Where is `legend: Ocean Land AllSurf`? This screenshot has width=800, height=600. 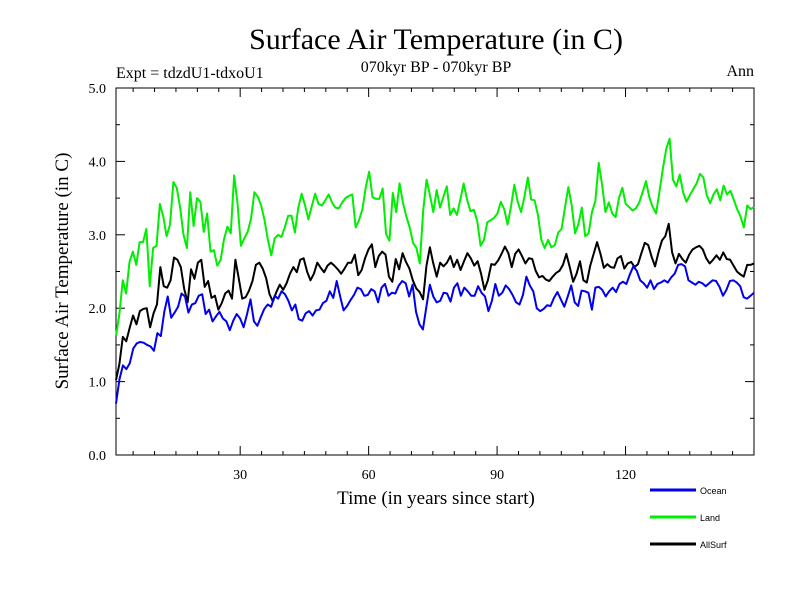 legend: Ocean Land AllSurf is located at coordinates (688, 518).